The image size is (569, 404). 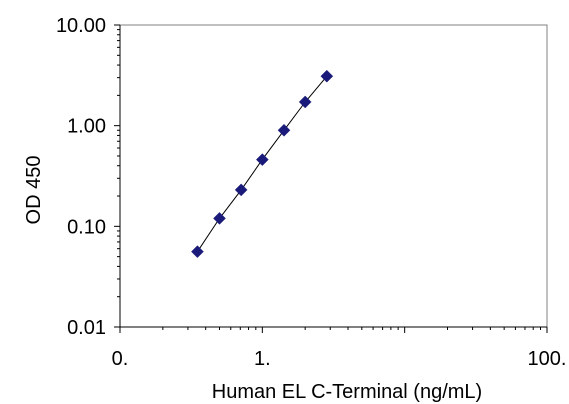 What do you see at coordinates (262, 359) in the screenshot?
I see `x-tick-label: 1.` at bounding box center [262, 359].